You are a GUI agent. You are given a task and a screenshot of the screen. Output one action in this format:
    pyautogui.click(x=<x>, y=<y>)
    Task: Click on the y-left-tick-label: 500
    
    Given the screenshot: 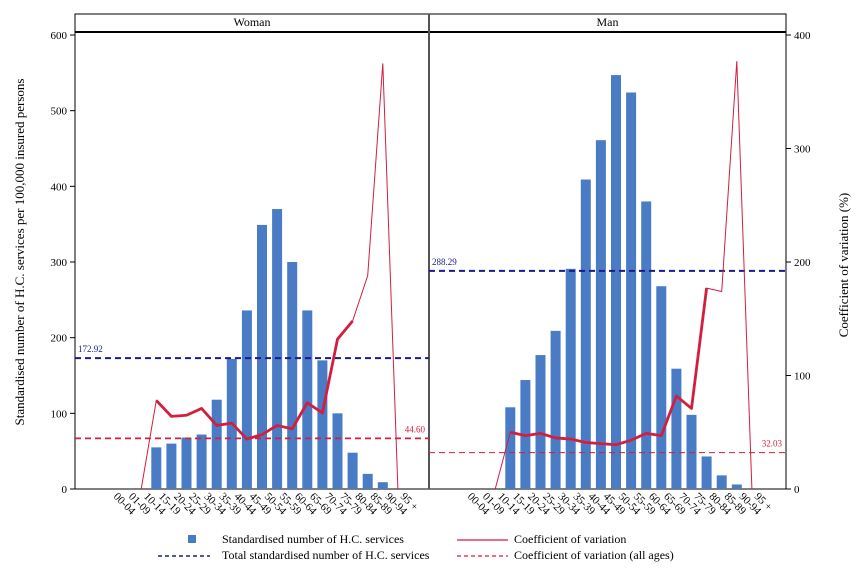 What is the action you would take?
    pyautogui.click(x=59, y=112)
    